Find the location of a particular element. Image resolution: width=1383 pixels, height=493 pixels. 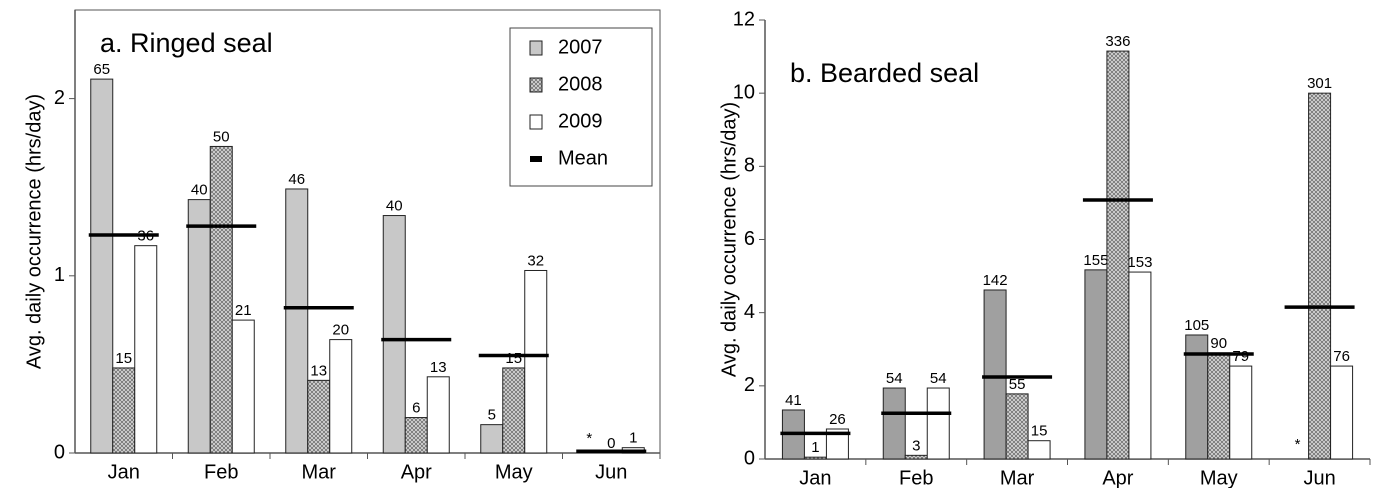

bar-label: 3 is located at coordinates (916, 445).